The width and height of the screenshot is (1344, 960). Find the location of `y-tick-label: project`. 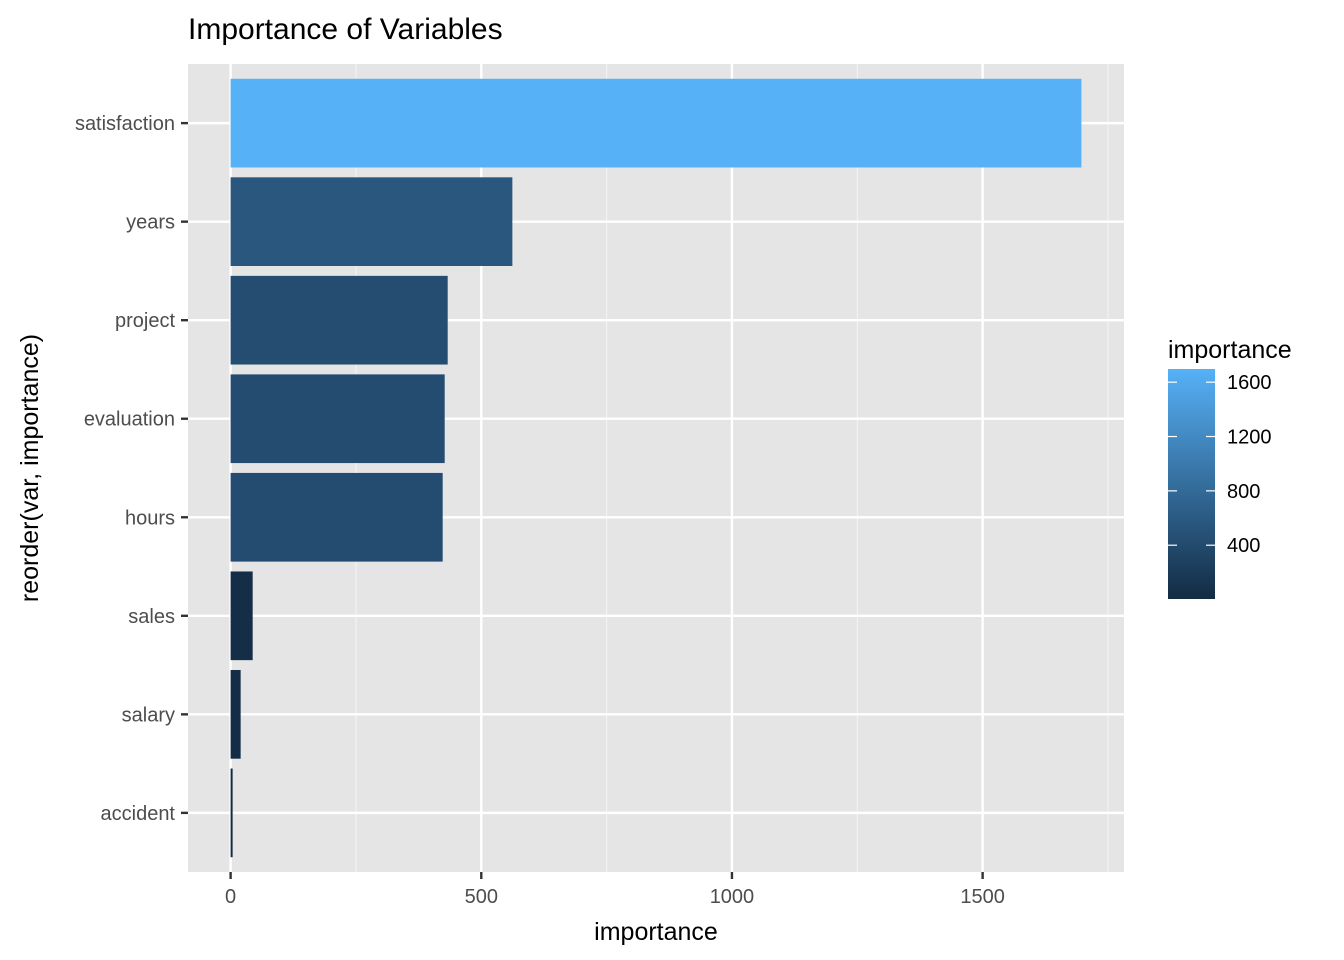

y-tick-label: project is located at coordinates (145, 321).